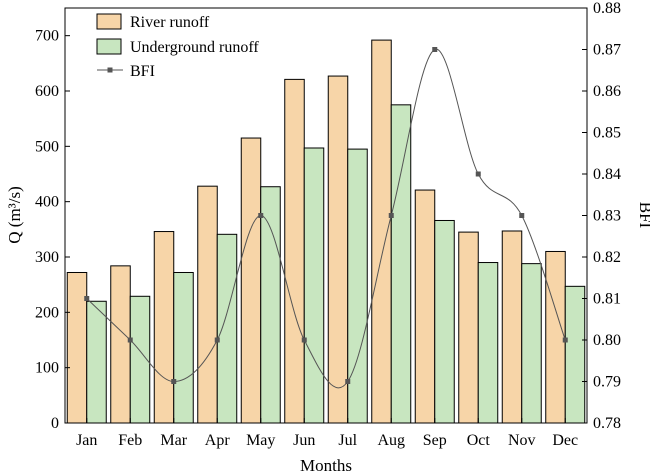 The image size is (650, 475). What do you see at coordinates (110, 70) in the screenshot?
I see `legend-marker-bfi` at bounding box center [110, 70].